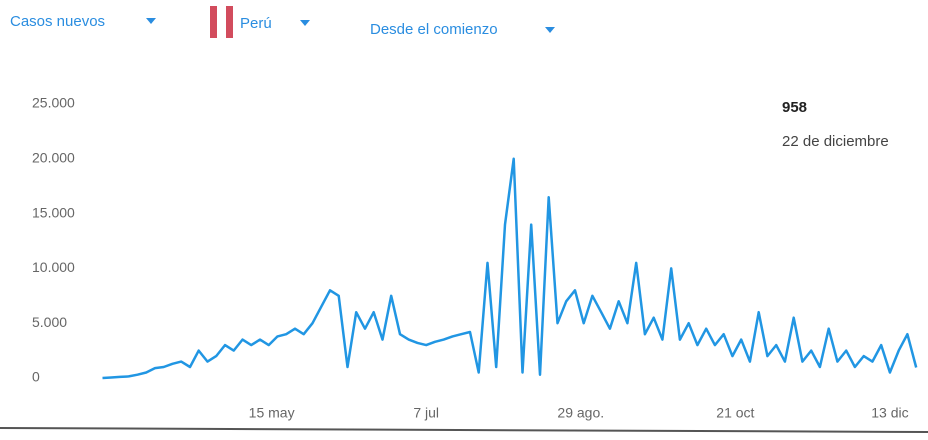 Image resolution: width=928 pixels, height=440 pixels. What do you see at coordinates (434, 29) in the screenshot?
I see `period-label: Desde el comienzo` at bounding box center [434, 29].